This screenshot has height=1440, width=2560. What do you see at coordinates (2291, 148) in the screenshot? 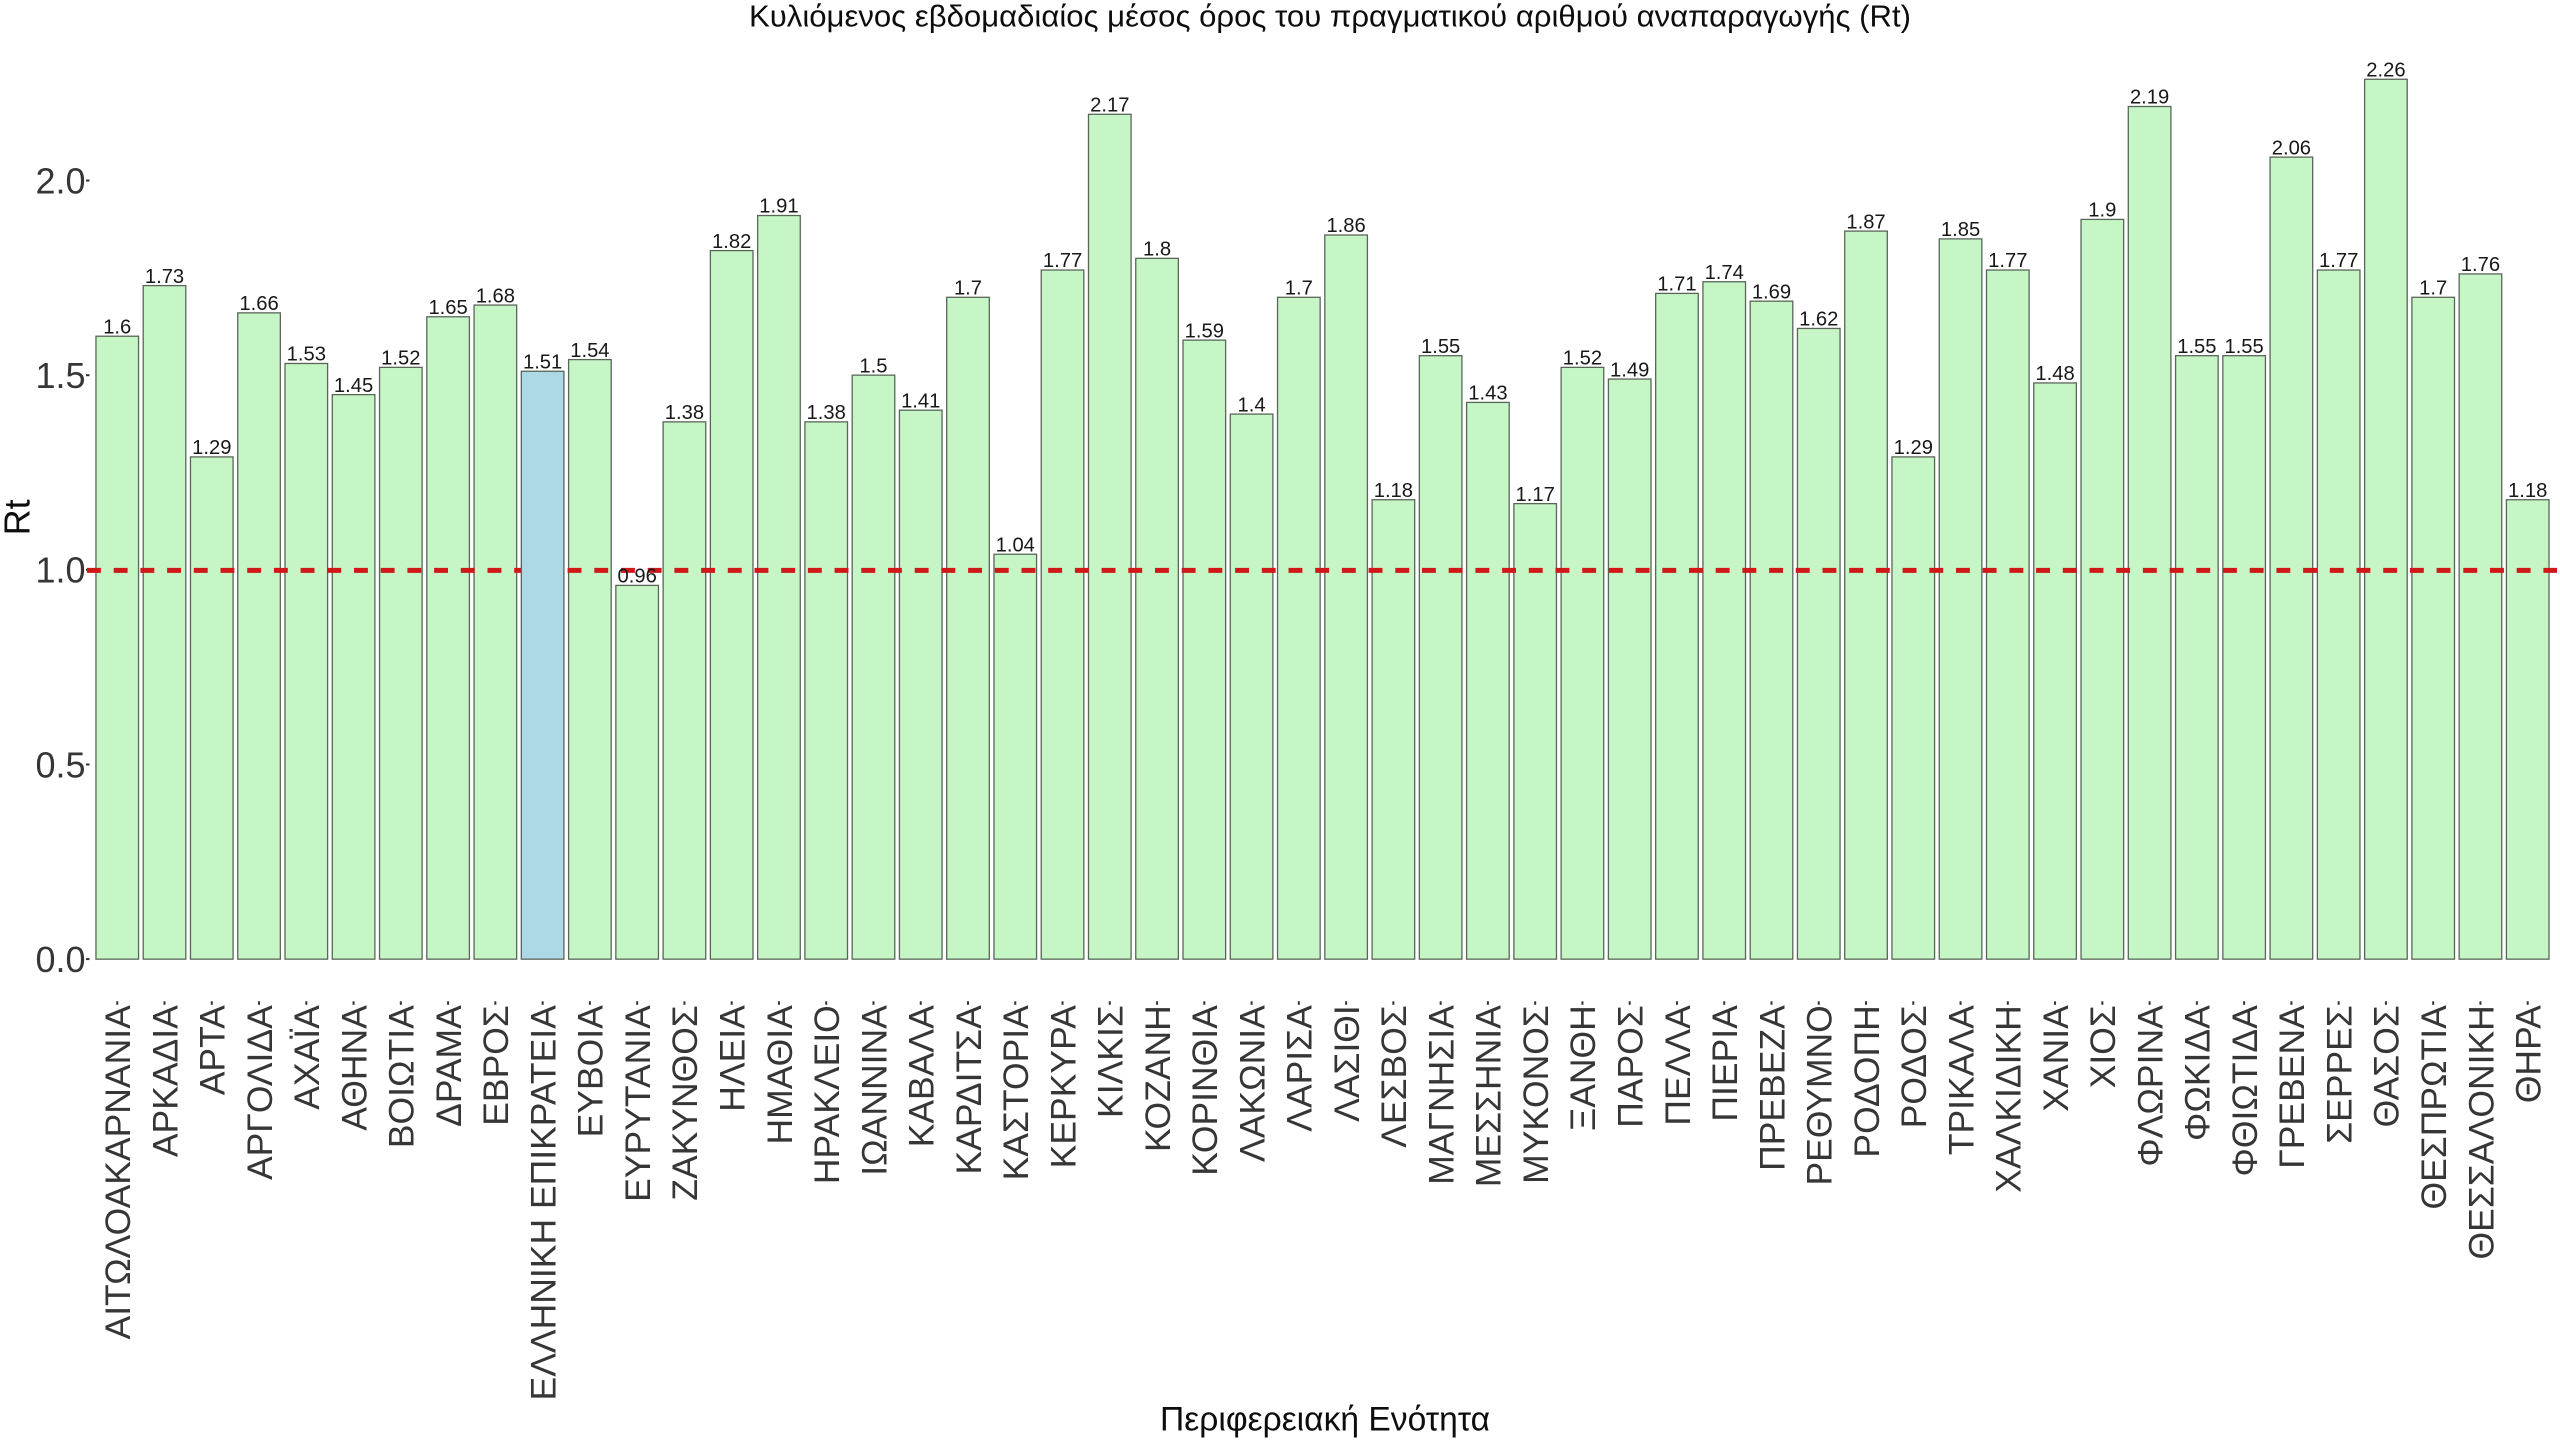
I see `svg-text: 2.06` at bounding box center [2291, 148].